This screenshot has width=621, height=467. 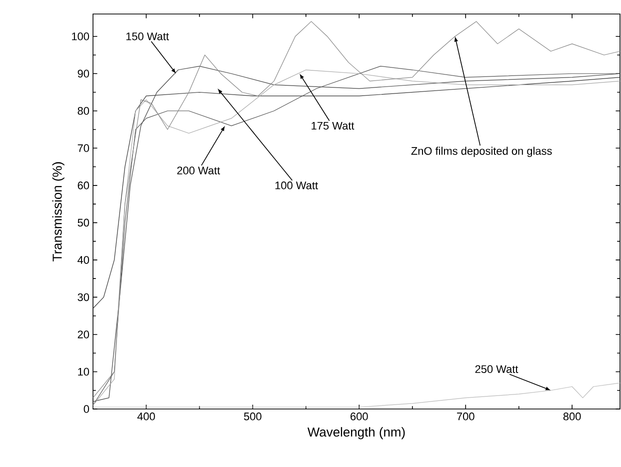 What do you see at coordinates (481, 151) in the screenshot?
I see `annotation: ZnO films deposited on glass` at bounding box center [481, 151].